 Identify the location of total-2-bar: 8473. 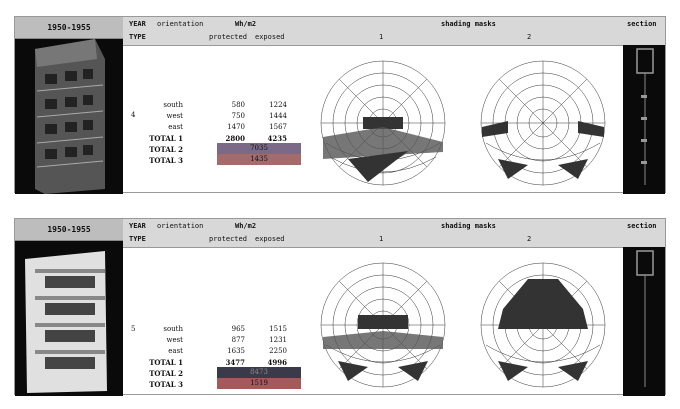
(259, 372).